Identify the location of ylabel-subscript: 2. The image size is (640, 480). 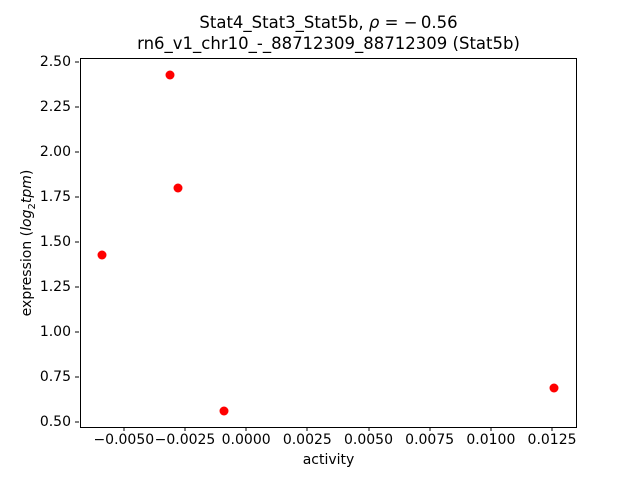
(32, 206).